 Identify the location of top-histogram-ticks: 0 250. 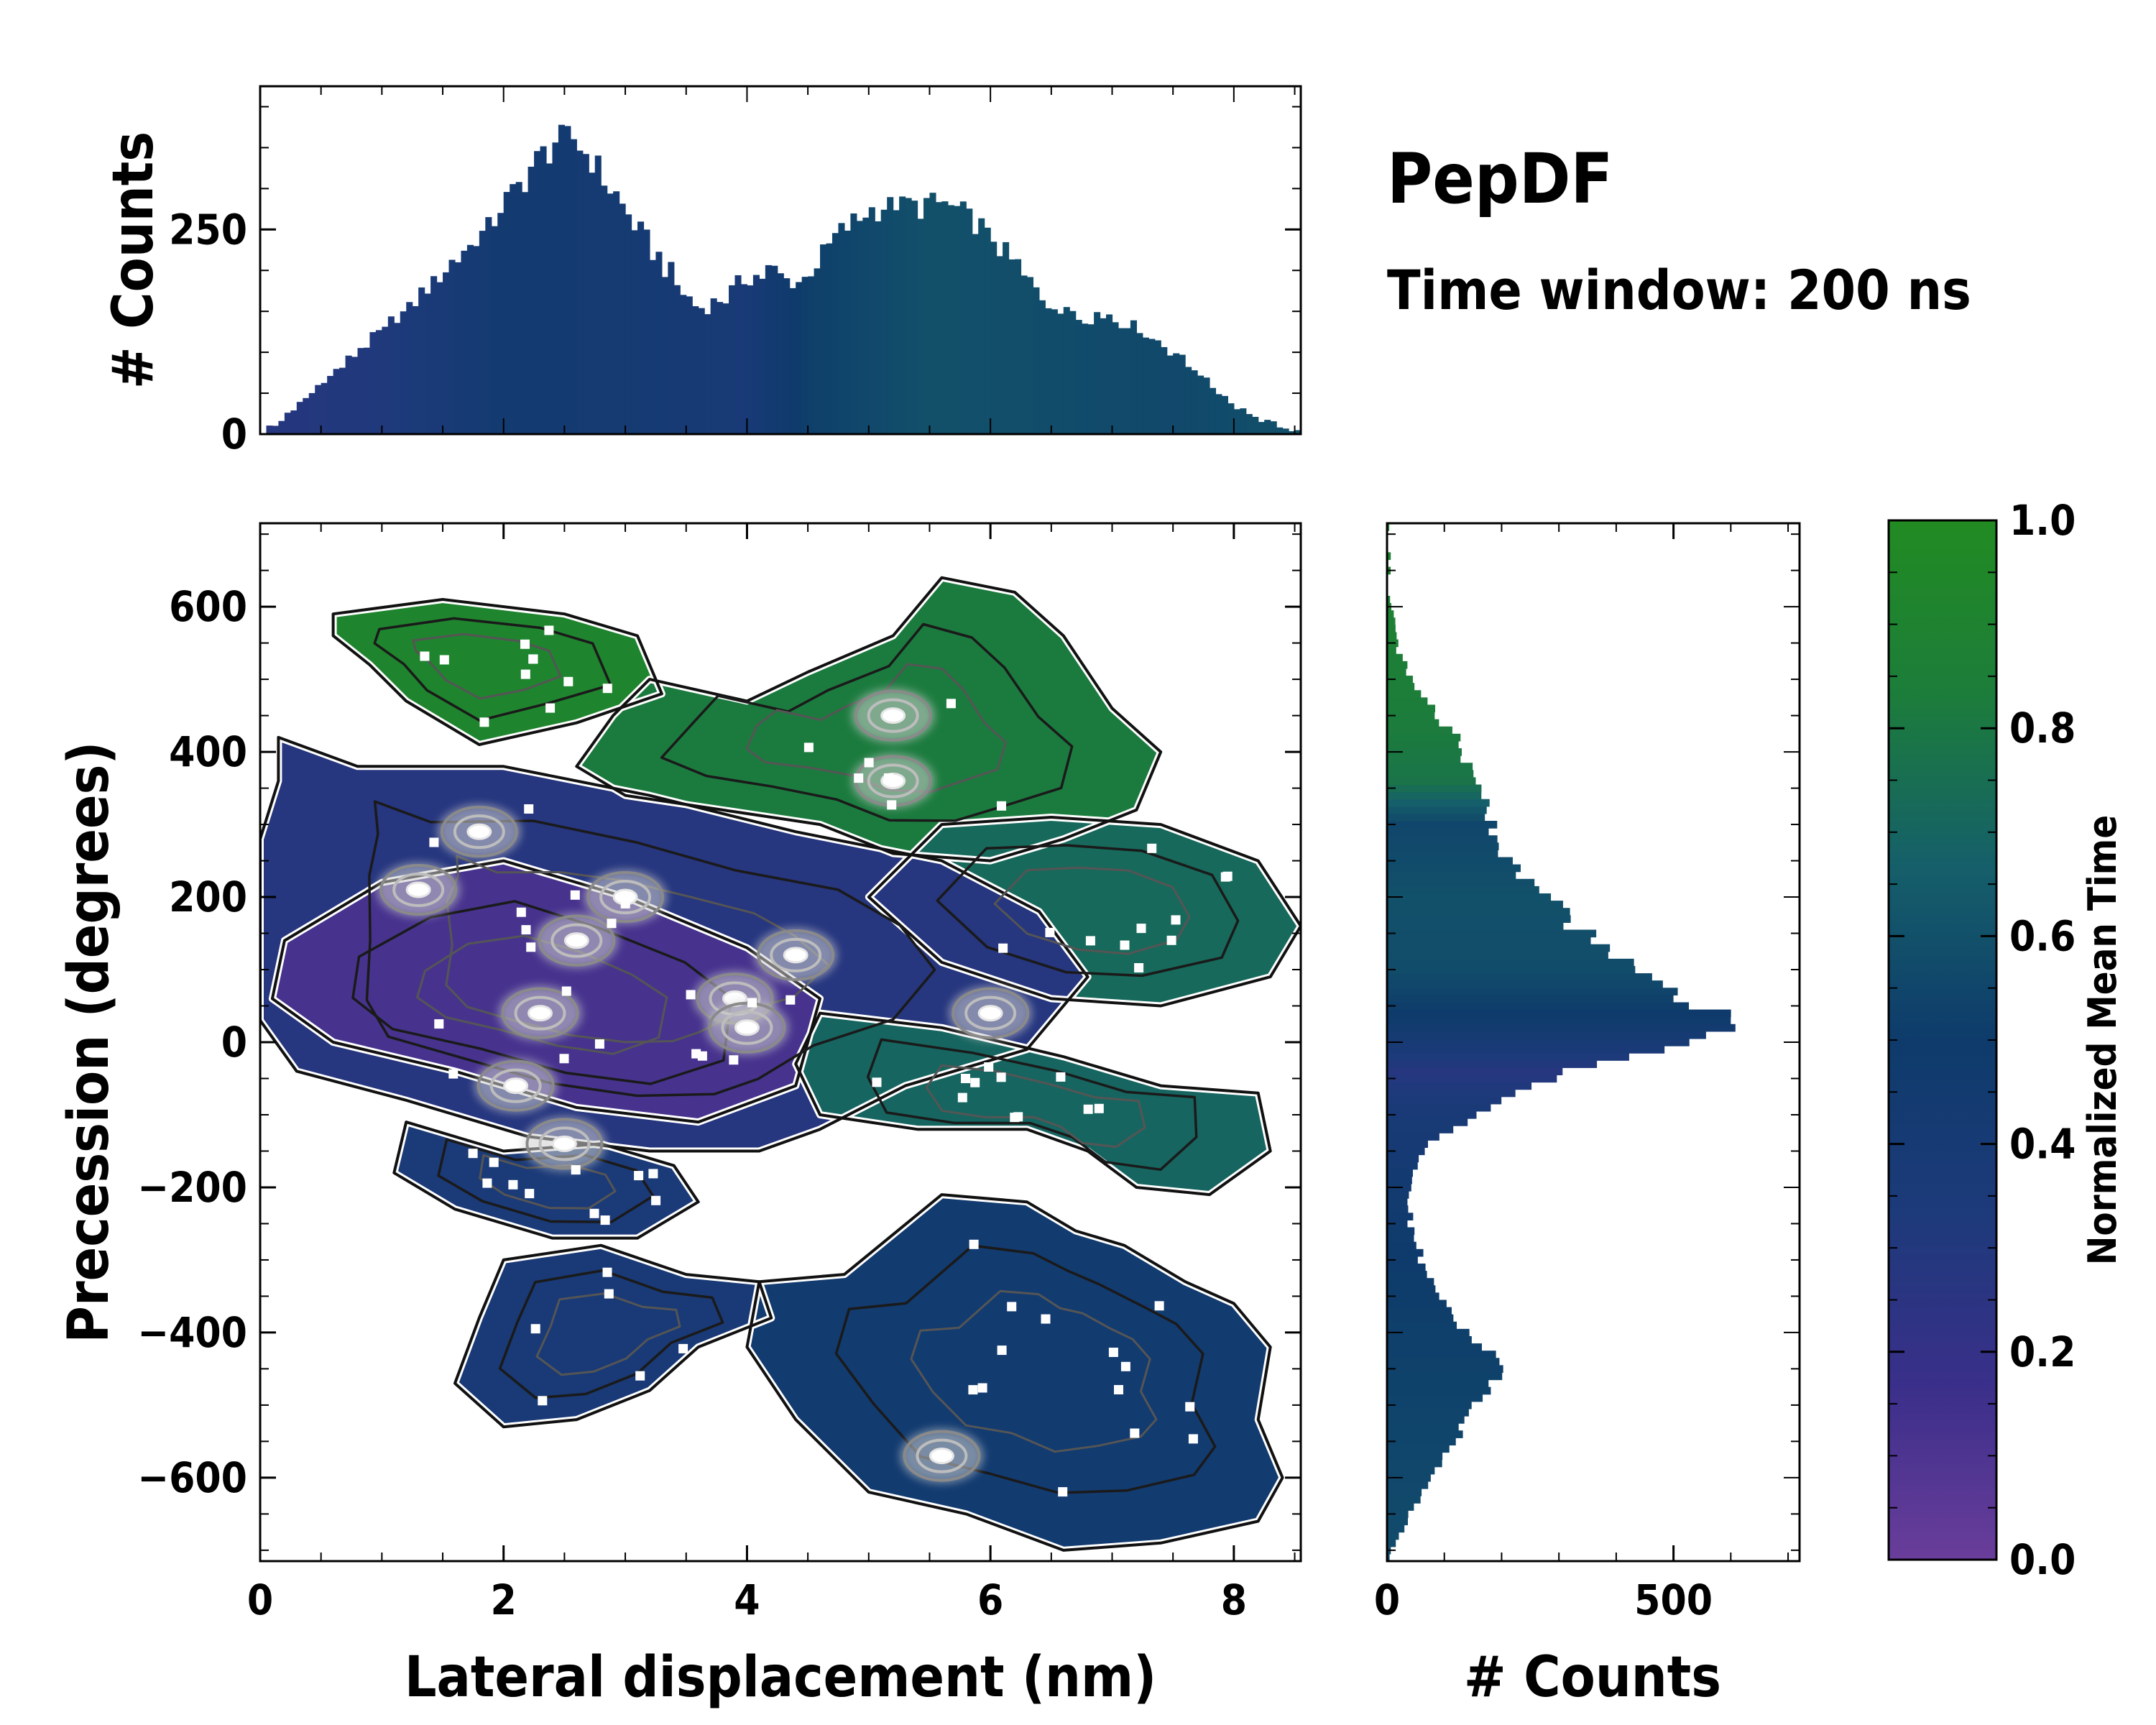
(735, 272).